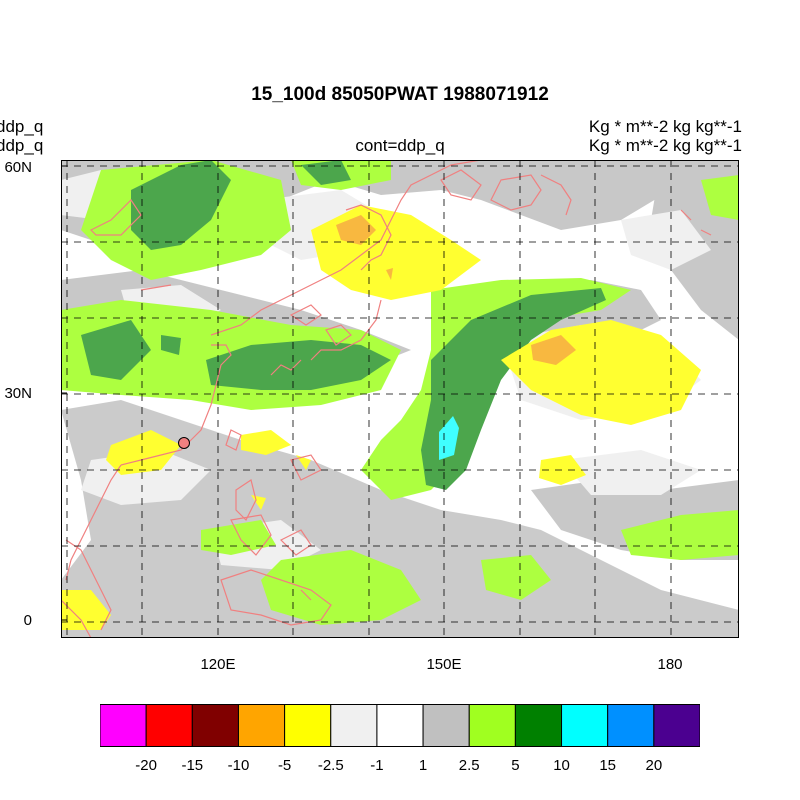  What do you see at coordinates (22, 145) in the screenshot?
I see `left-label-2: ddp_q` at bounding box center [22, 145].